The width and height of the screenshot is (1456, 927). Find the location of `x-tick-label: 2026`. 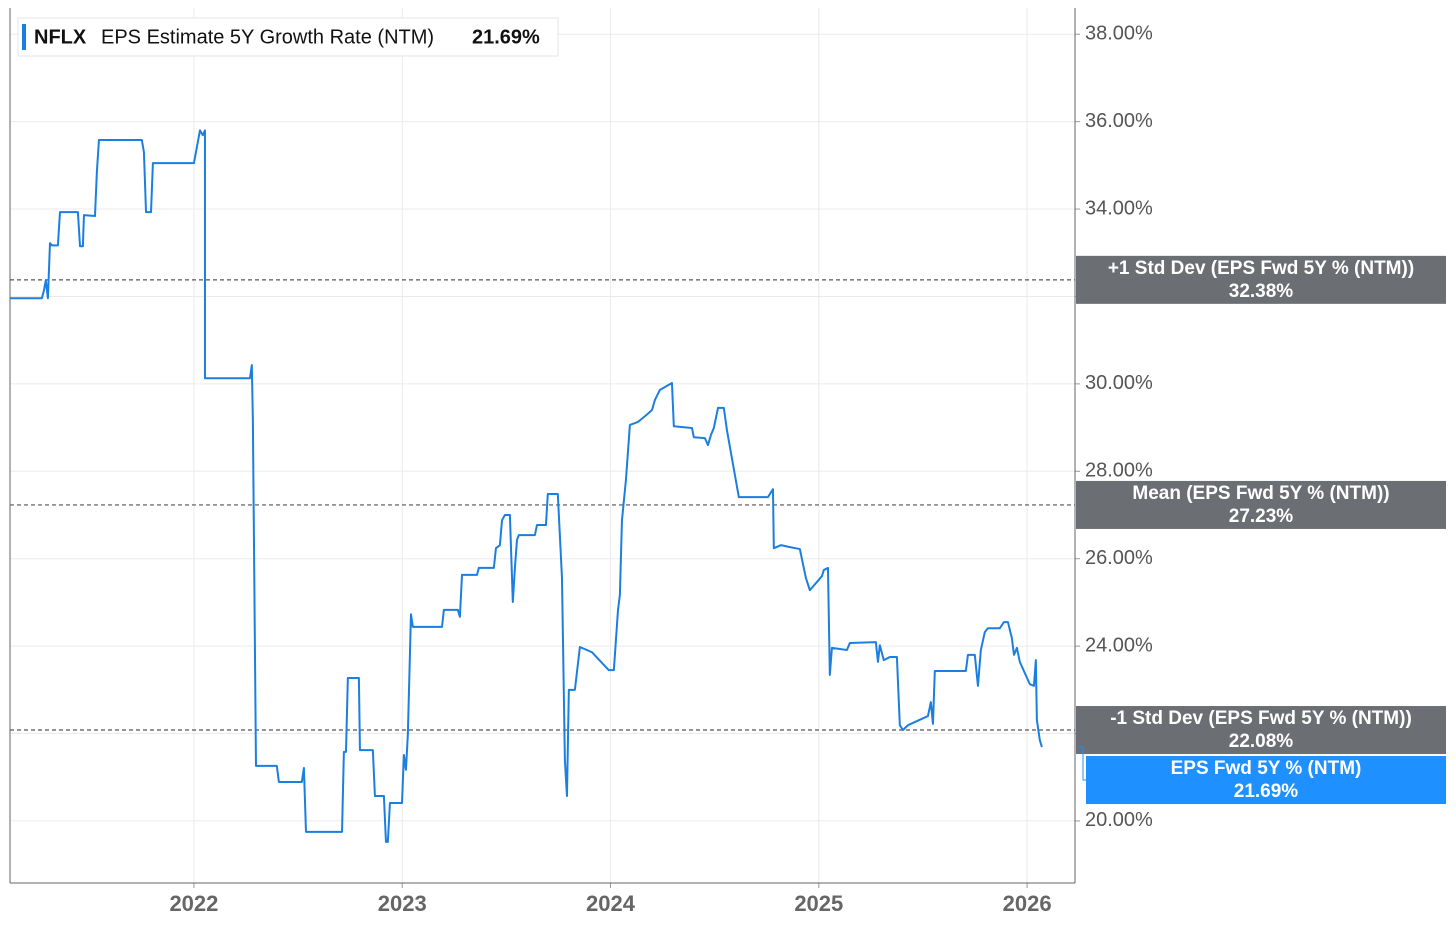

x-tick-label: 2026 is located at coordinates (1027, 903).